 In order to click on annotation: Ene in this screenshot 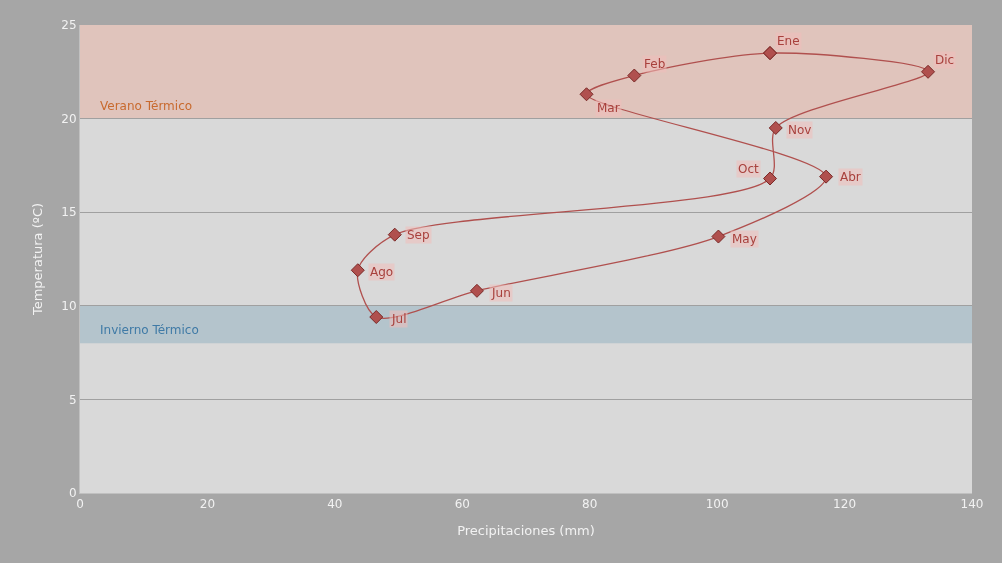, I will do `click(788, 41)`.